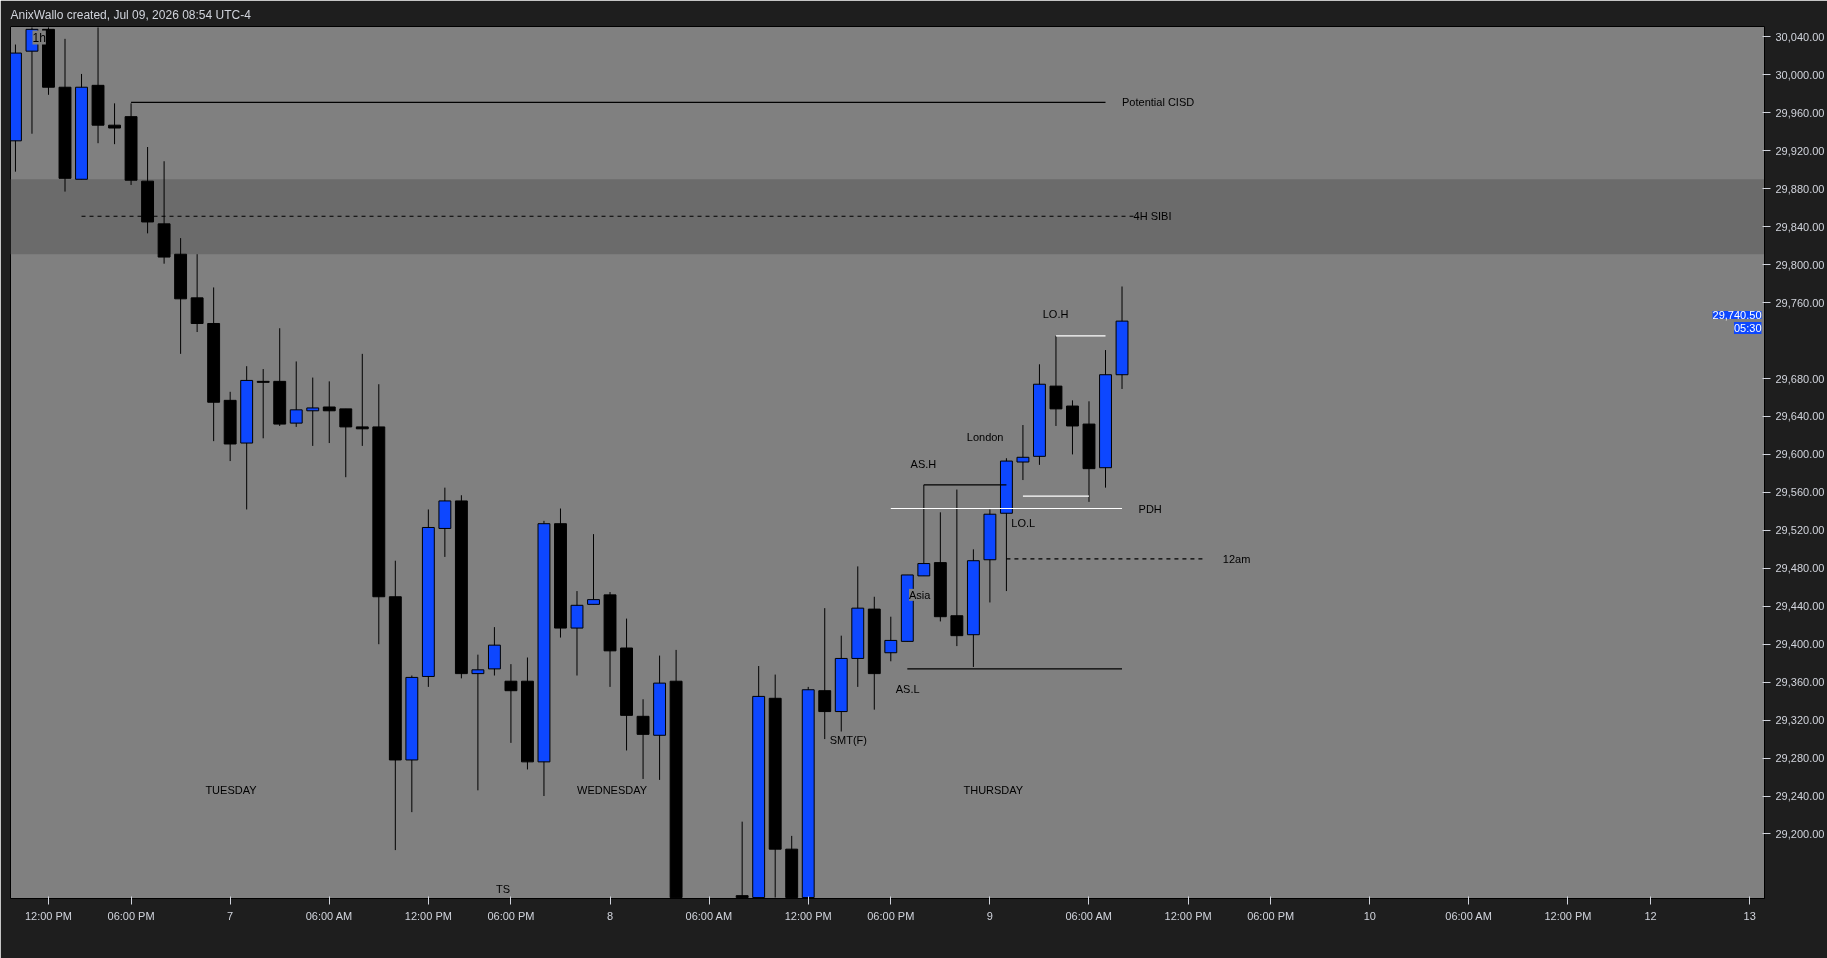 This screenshot has width=1827, height=958. What do you see at coordinates (1800, 416) in the screenshot?
I see `y-tick-label: 29,640.00` at bounding box center [1800, 416].